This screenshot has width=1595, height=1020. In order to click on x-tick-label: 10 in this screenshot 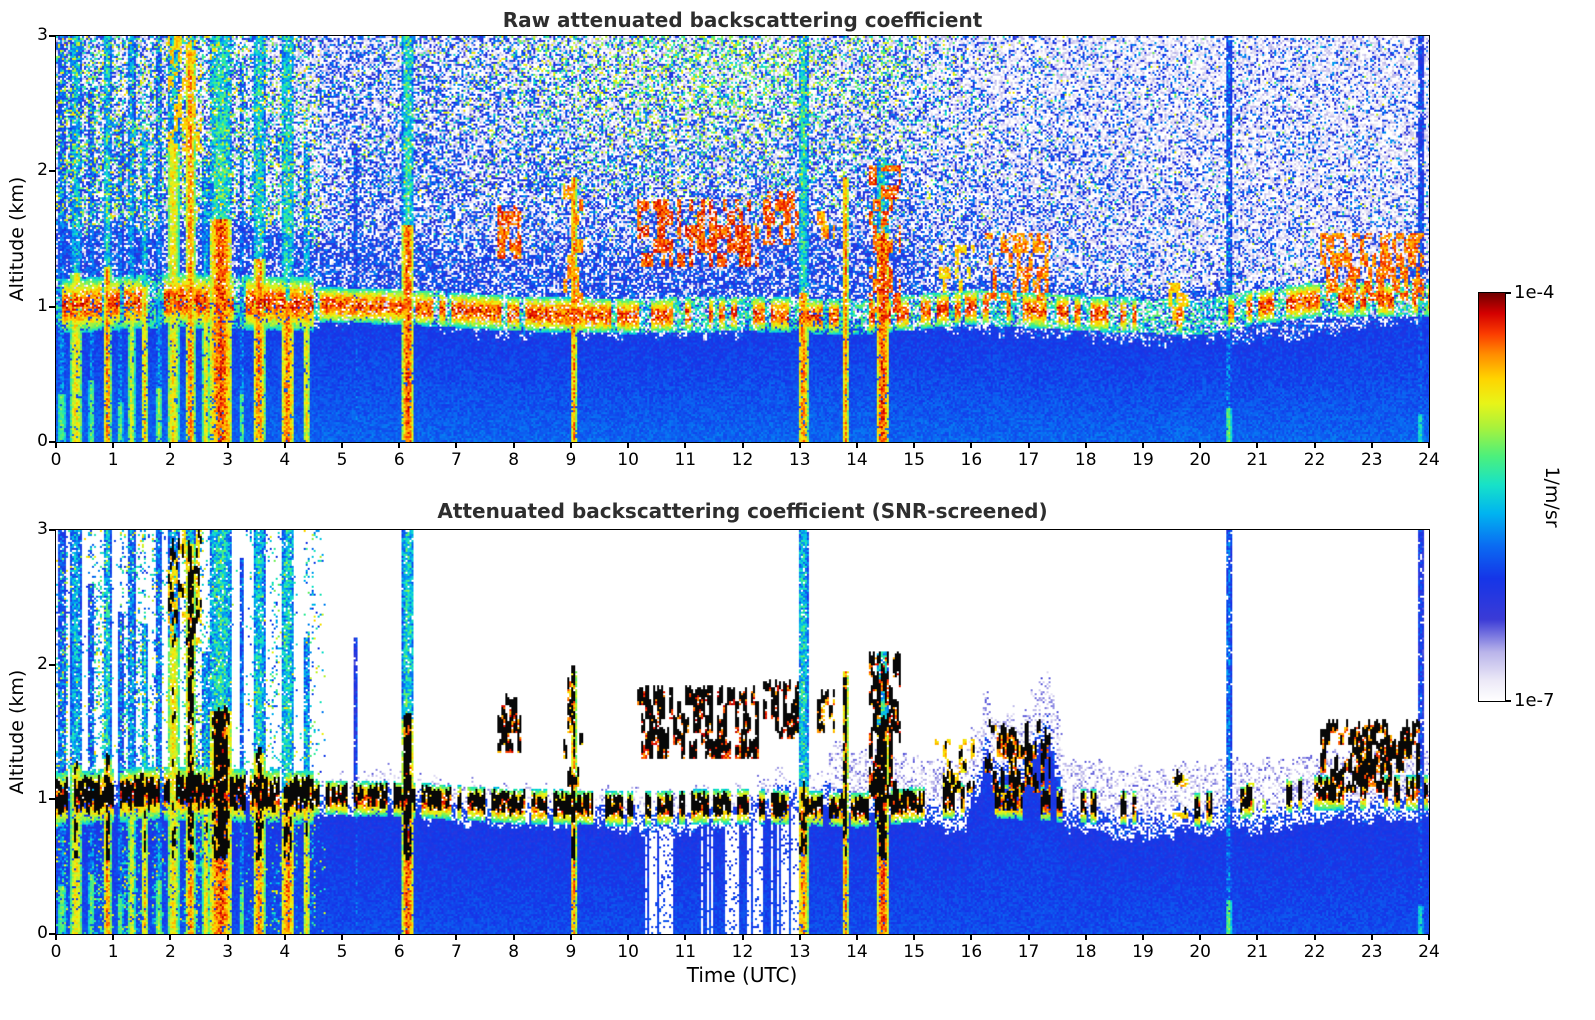, I will do `click(628, 460)`.